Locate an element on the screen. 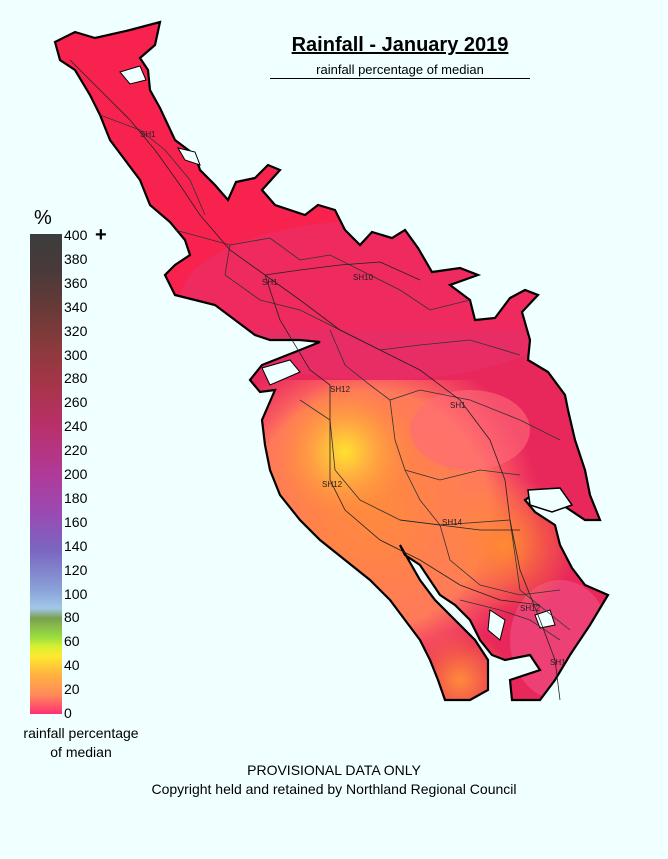  legend-tick-label: 240 is located at coordinates (76, 426).